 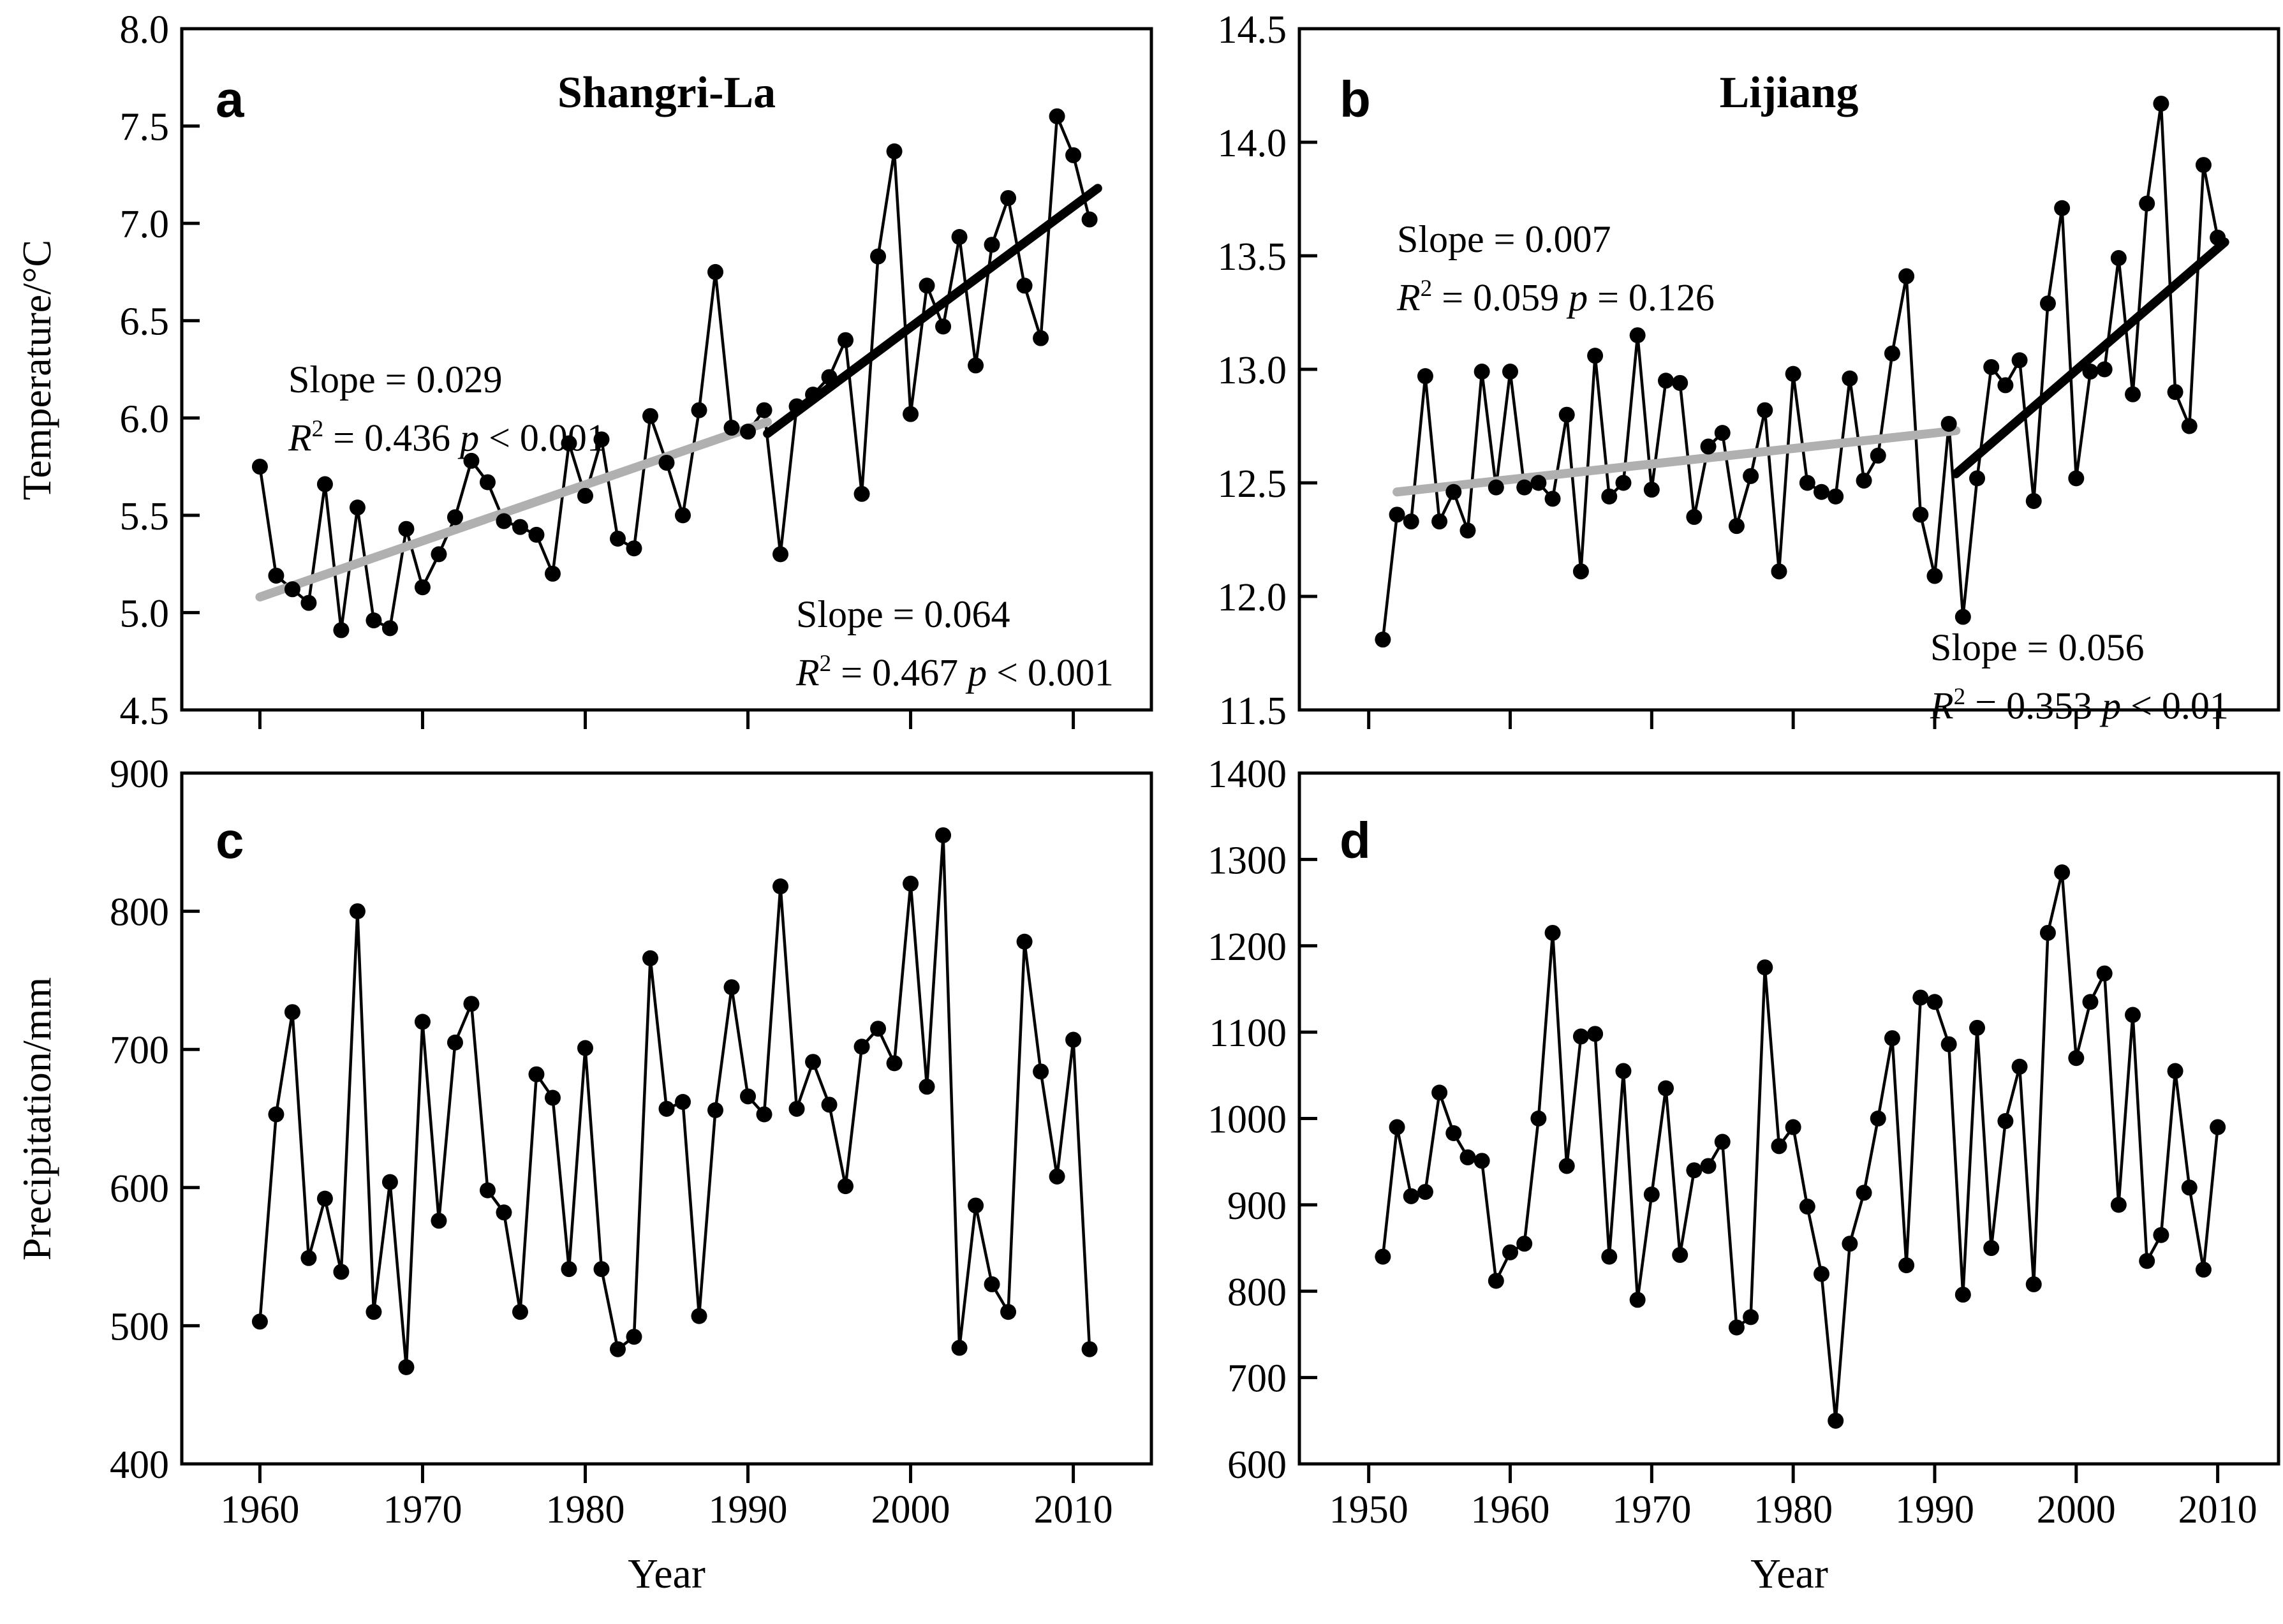 What do you see at coordinates (407, 528) in the screenshot?
I see `data-point-a-1969` at bounding box center [407, 528].